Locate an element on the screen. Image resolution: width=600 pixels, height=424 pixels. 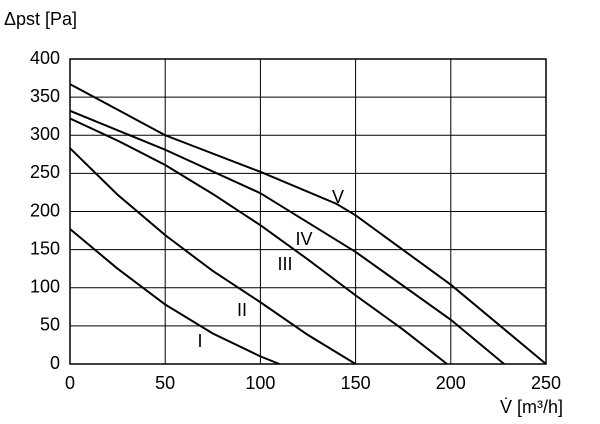
x-tick-label: 250 is located at coordinates (546, 383).